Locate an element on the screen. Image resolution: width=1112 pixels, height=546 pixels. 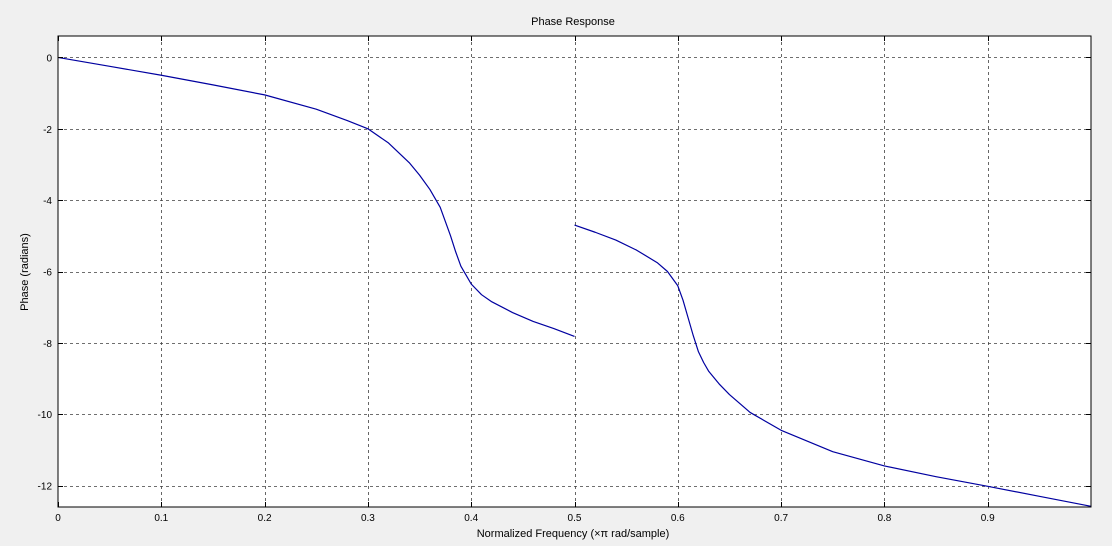
y-tick-labels: 0 -2 -4 -6 -8 -10 -12 is located at coordinates (45, 272).